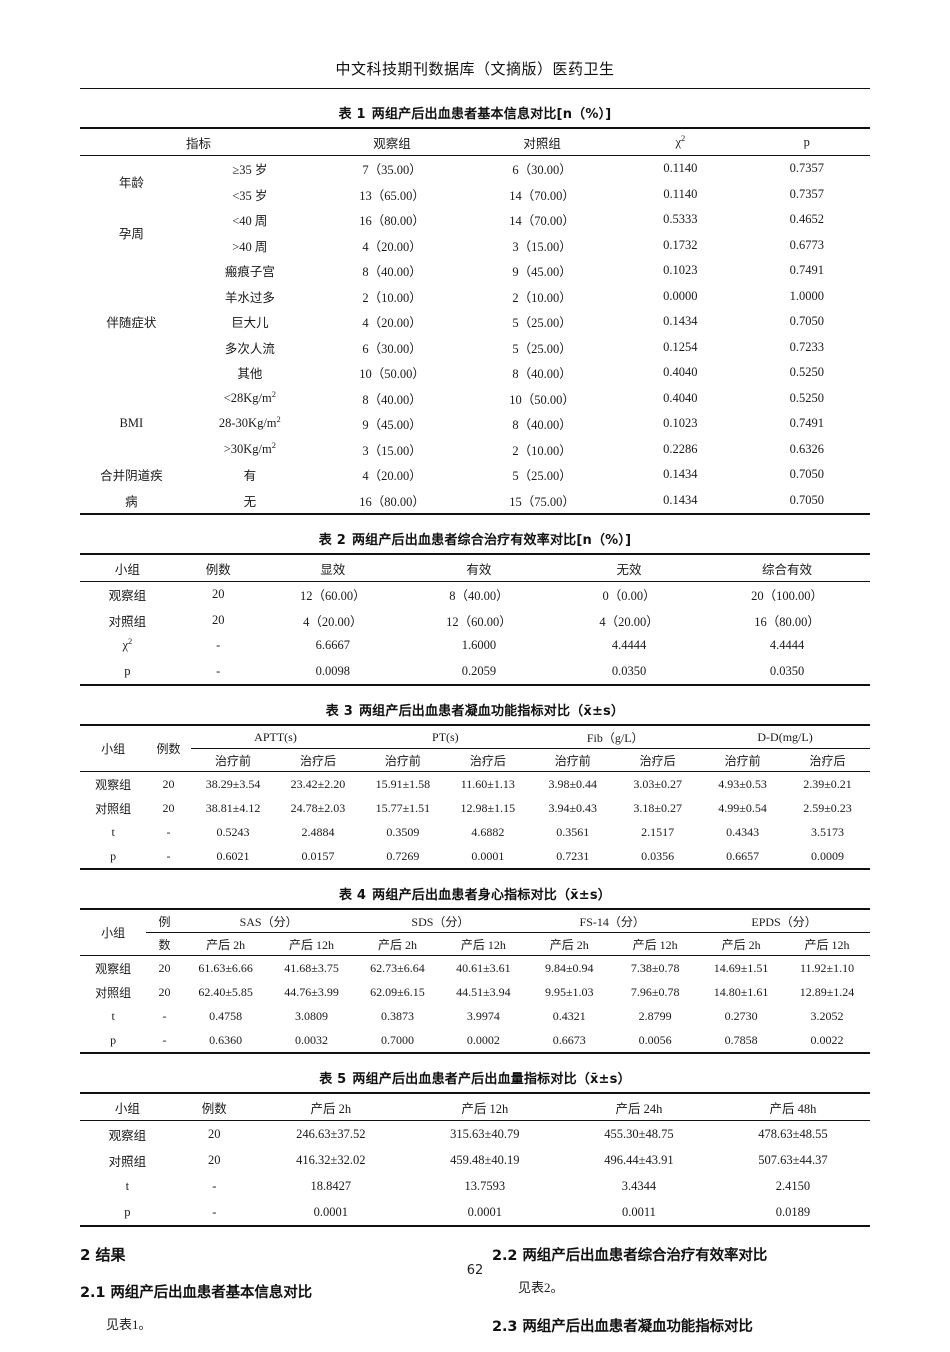 The height and width of the screenshot is (1352, 950). I want to click on table-5-col-group: 小组, so click(127, 1106).